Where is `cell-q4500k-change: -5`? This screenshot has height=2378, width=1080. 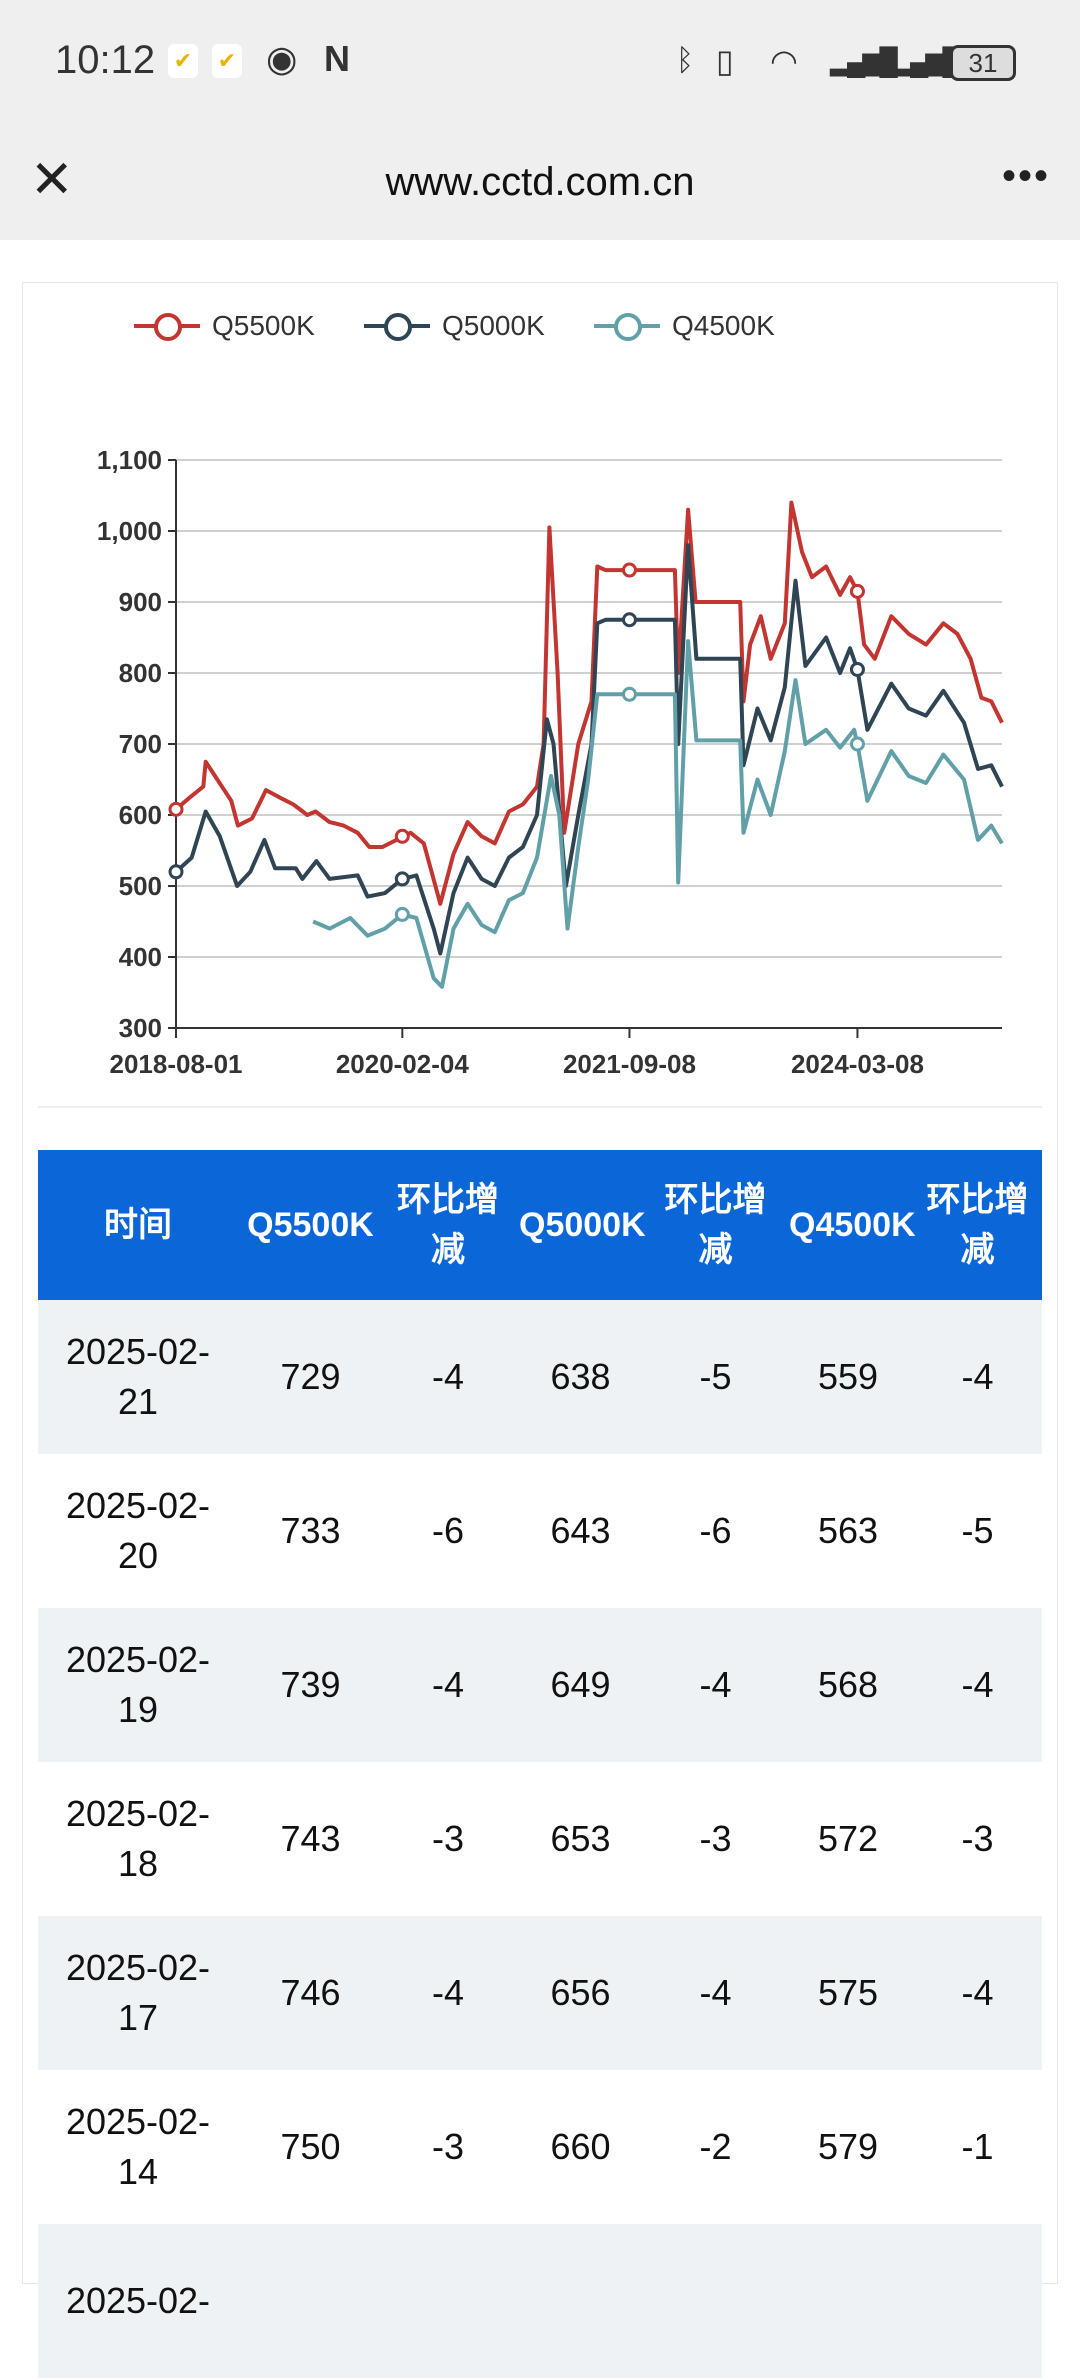
cell-q4500k-change: -5 is located at coordinates (977, 1530).